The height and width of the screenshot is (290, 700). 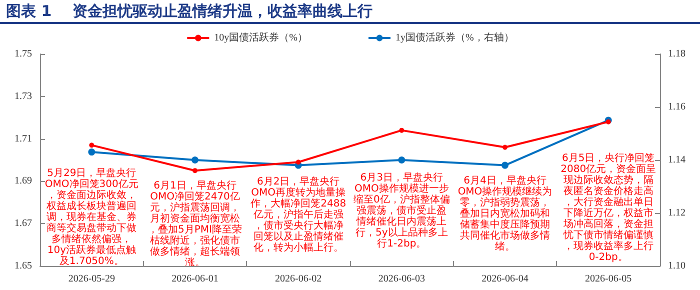 I want to click on y-tick-label: 1.69, so click(x=23, y=181).